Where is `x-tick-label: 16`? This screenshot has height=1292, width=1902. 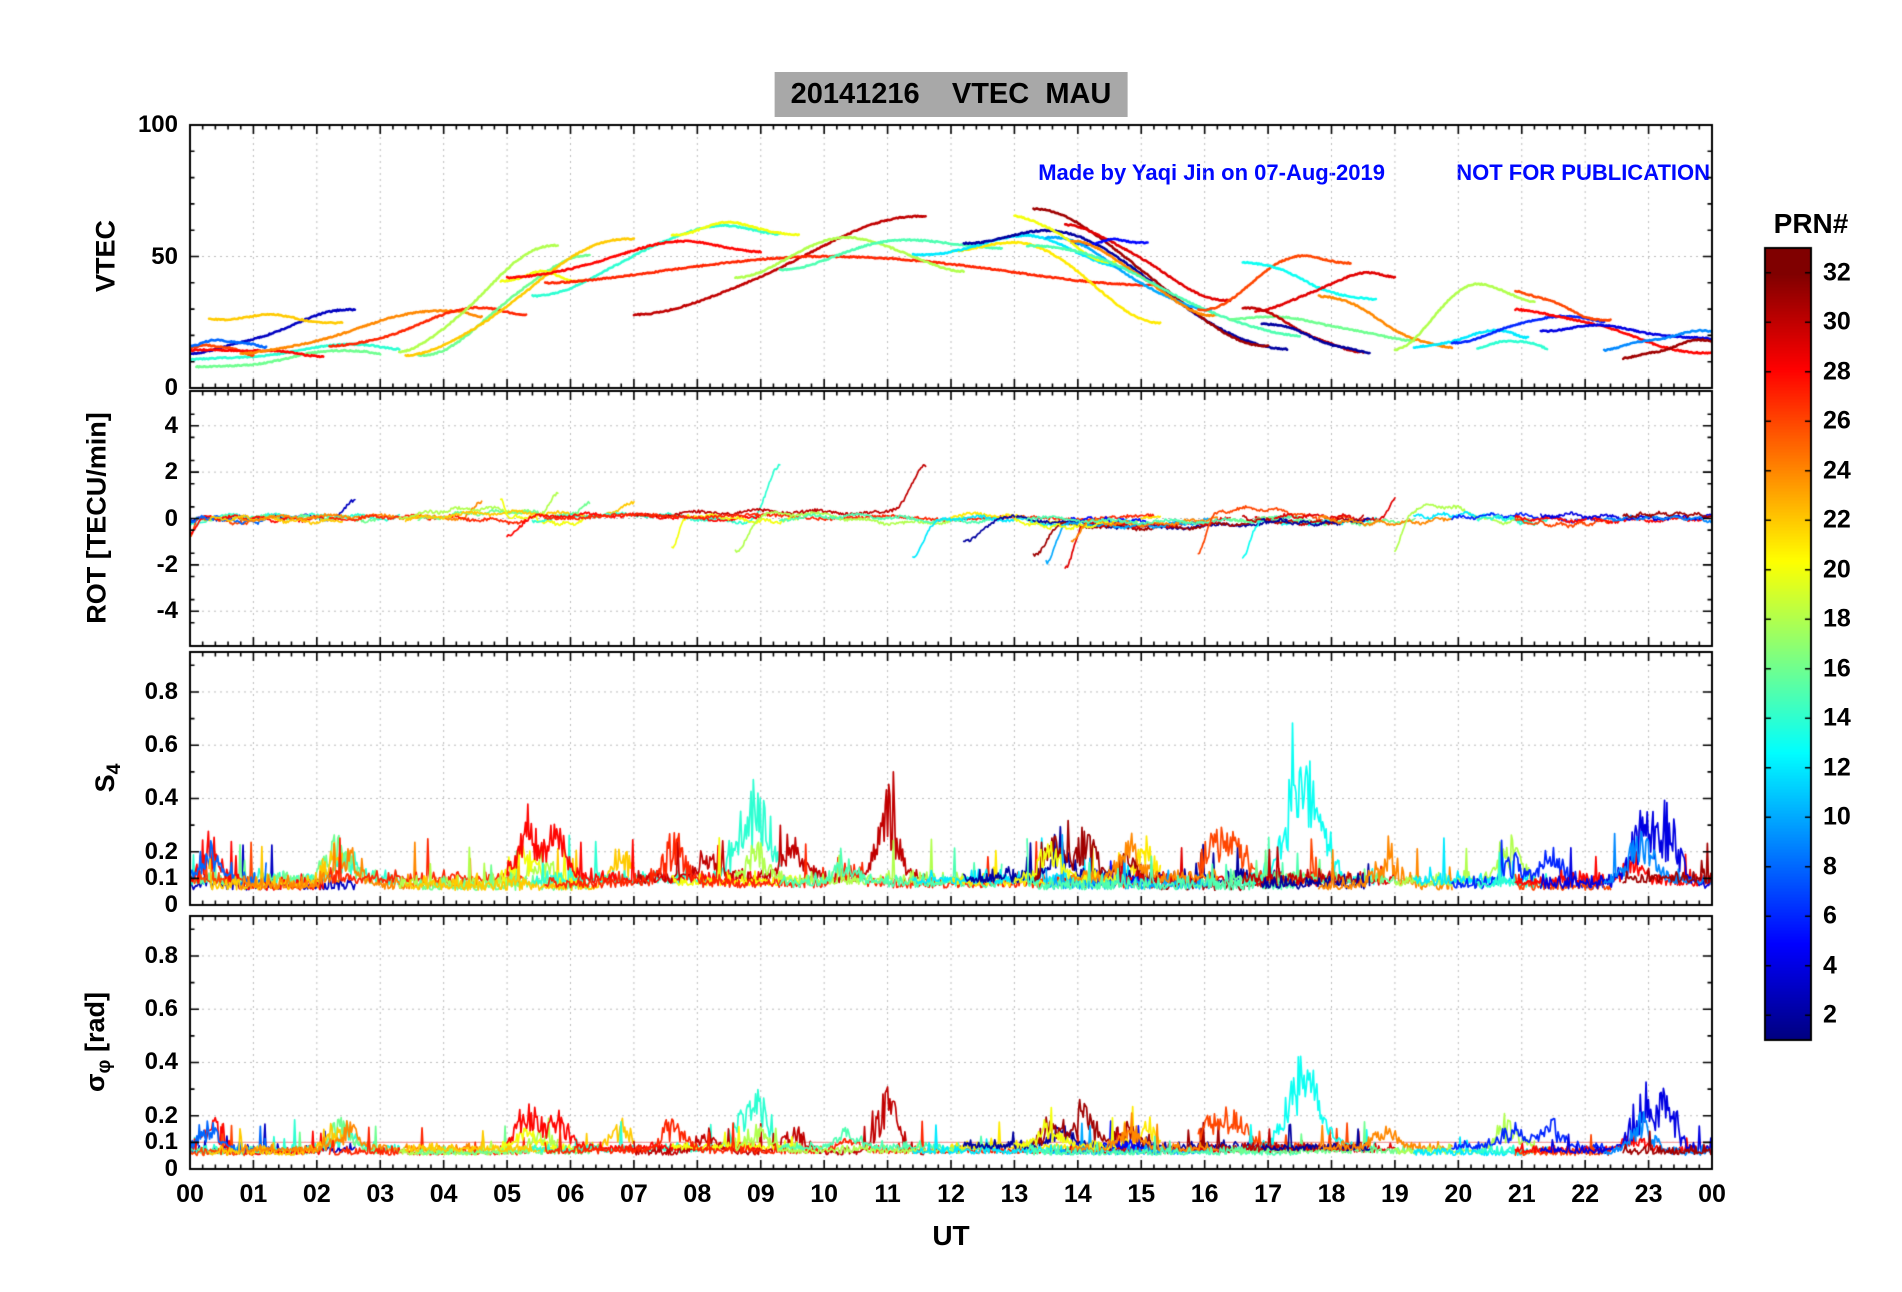 x-tick-label: 16 is located at coordinates (1204, 1194).